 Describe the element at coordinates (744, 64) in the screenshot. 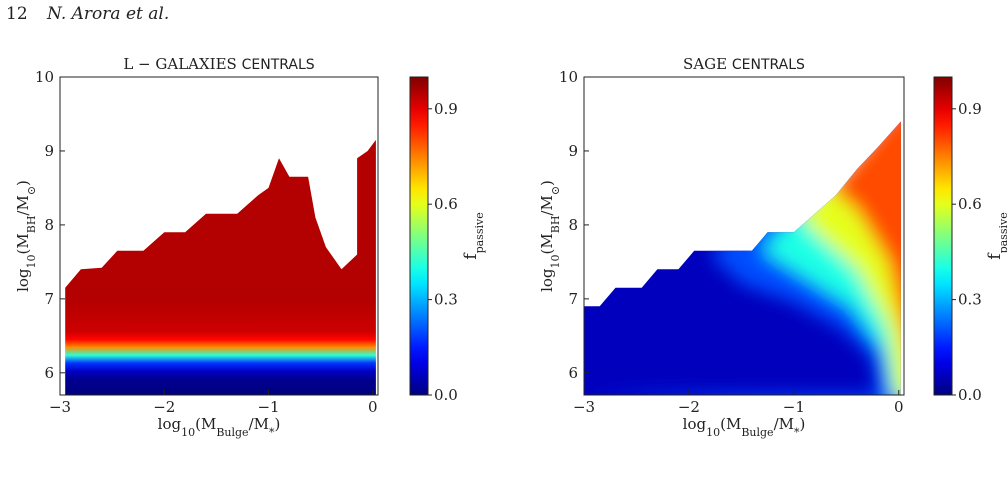

I see `chart-title: SAGE CENTRALS` at that location.